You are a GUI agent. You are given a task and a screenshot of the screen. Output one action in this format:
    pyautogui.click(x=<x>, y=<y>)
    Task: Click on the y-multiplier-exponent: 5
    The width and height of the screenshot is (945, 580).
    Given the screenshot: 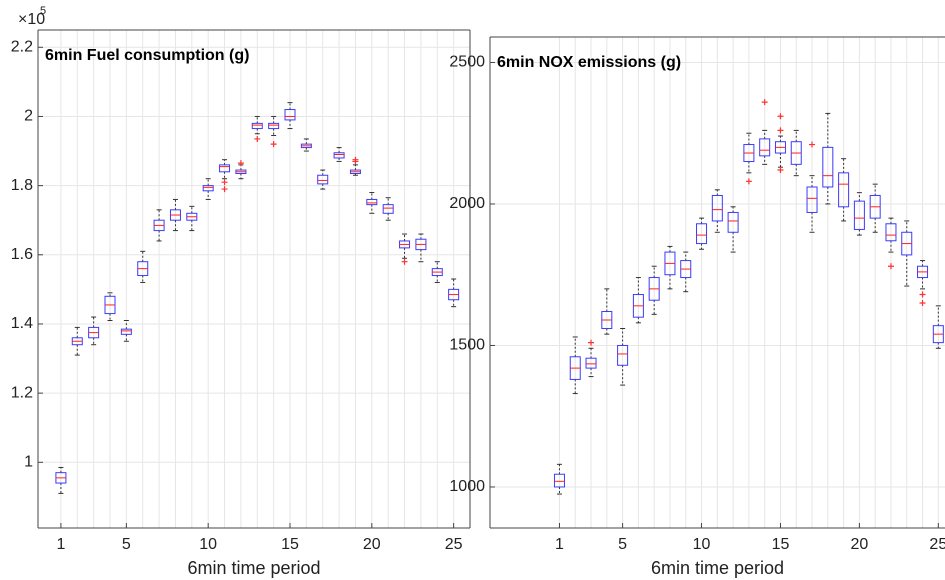 What is the action you would take?
    pyautogui.click(x=43, y=11)
    